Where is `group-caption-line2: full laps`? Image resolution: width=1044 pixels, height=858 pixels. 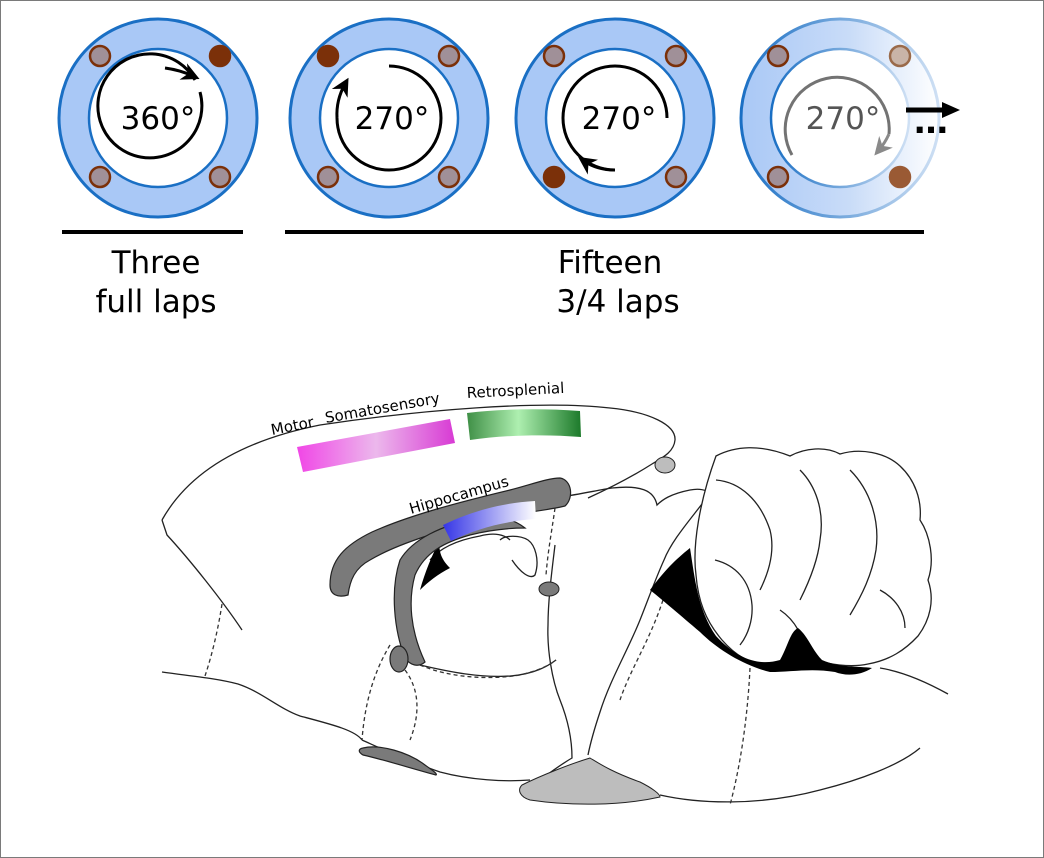
group-caption-line2: full laps is located at coordinates (155, 302).